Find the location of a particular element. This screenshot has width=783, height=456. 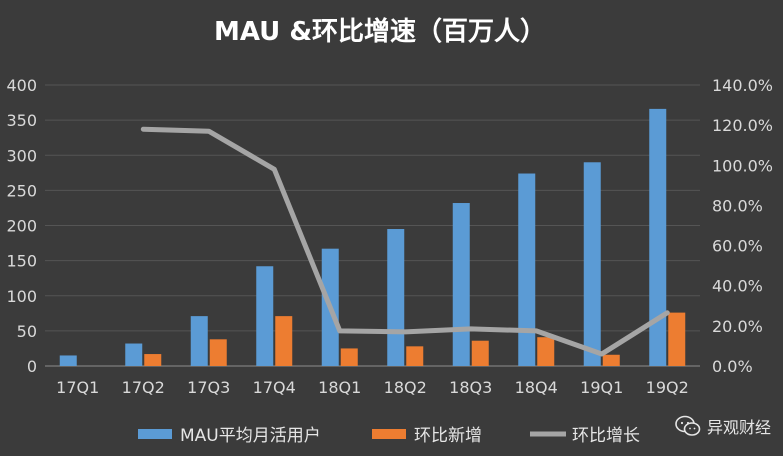

right-tick-label: 80.0% is located at coordinates (737, 205).